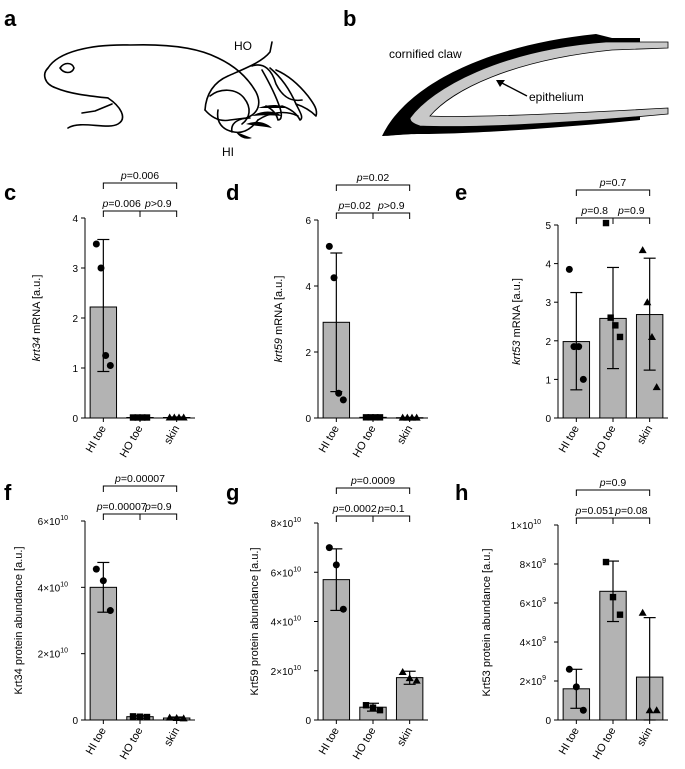 The image size is (685, 769). I want to click on p-value-label: p=0.006, so click(139, 176).